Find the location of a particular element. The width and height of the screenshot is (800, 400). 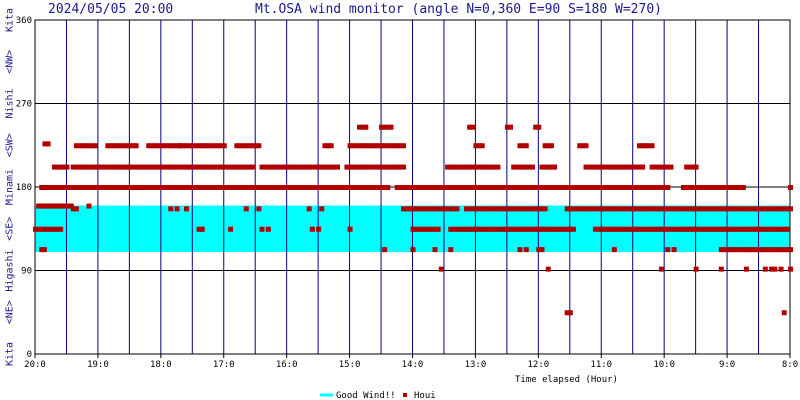

x-tick-label: 20:0 is located at coordinates (35, 365).